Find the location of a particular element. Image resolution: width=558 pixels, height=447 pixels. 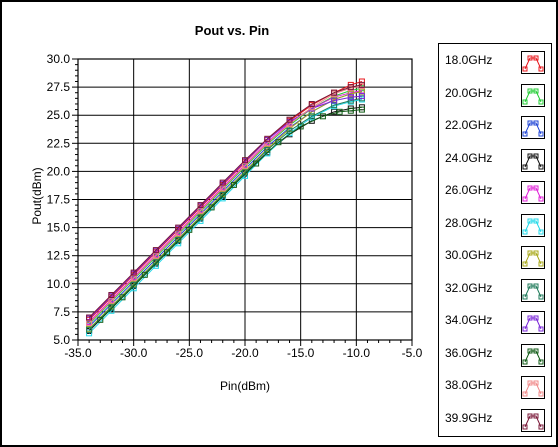

legend-label: 22.0GHz is located at coordinates (469, 125).